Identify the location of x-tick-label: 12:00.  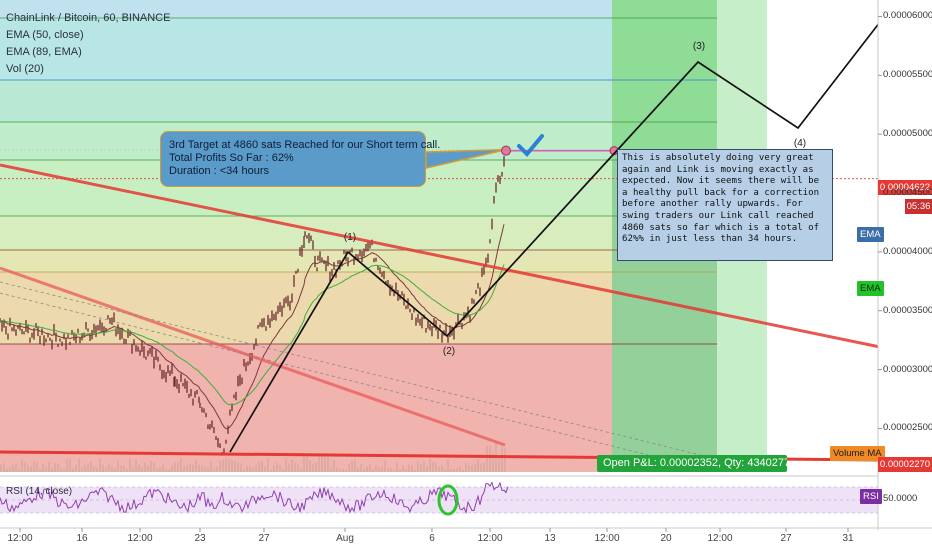
(720, 538).